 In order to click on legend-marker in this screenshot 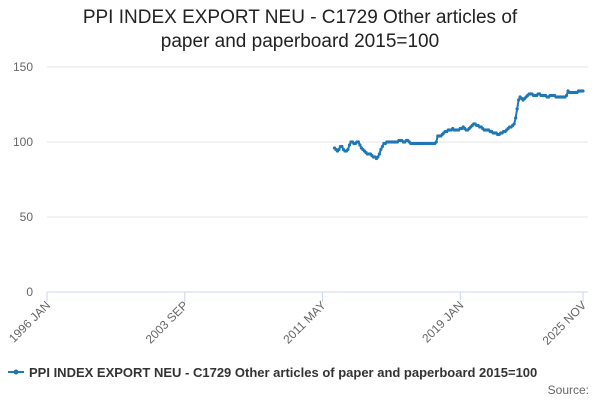, I will do `click(16, 372)`.